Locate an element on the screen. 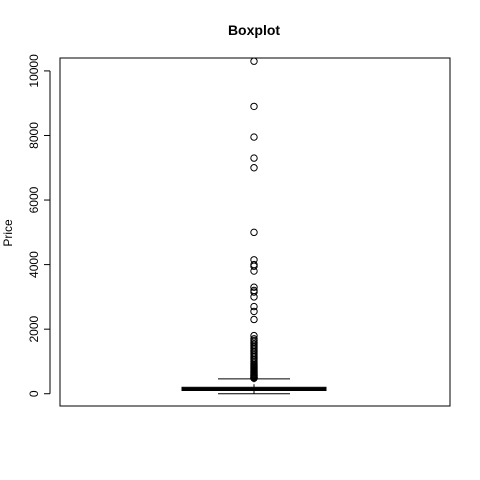 Image resolution: width=480 pixels, height=480 pixels. box-element is located at coordinates (254, 386).